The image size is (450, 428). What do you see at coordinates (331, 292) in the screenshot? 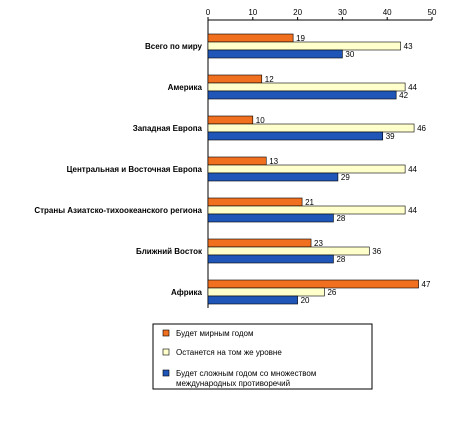
I see `data-label: 26` at bounding box center [331, 292].